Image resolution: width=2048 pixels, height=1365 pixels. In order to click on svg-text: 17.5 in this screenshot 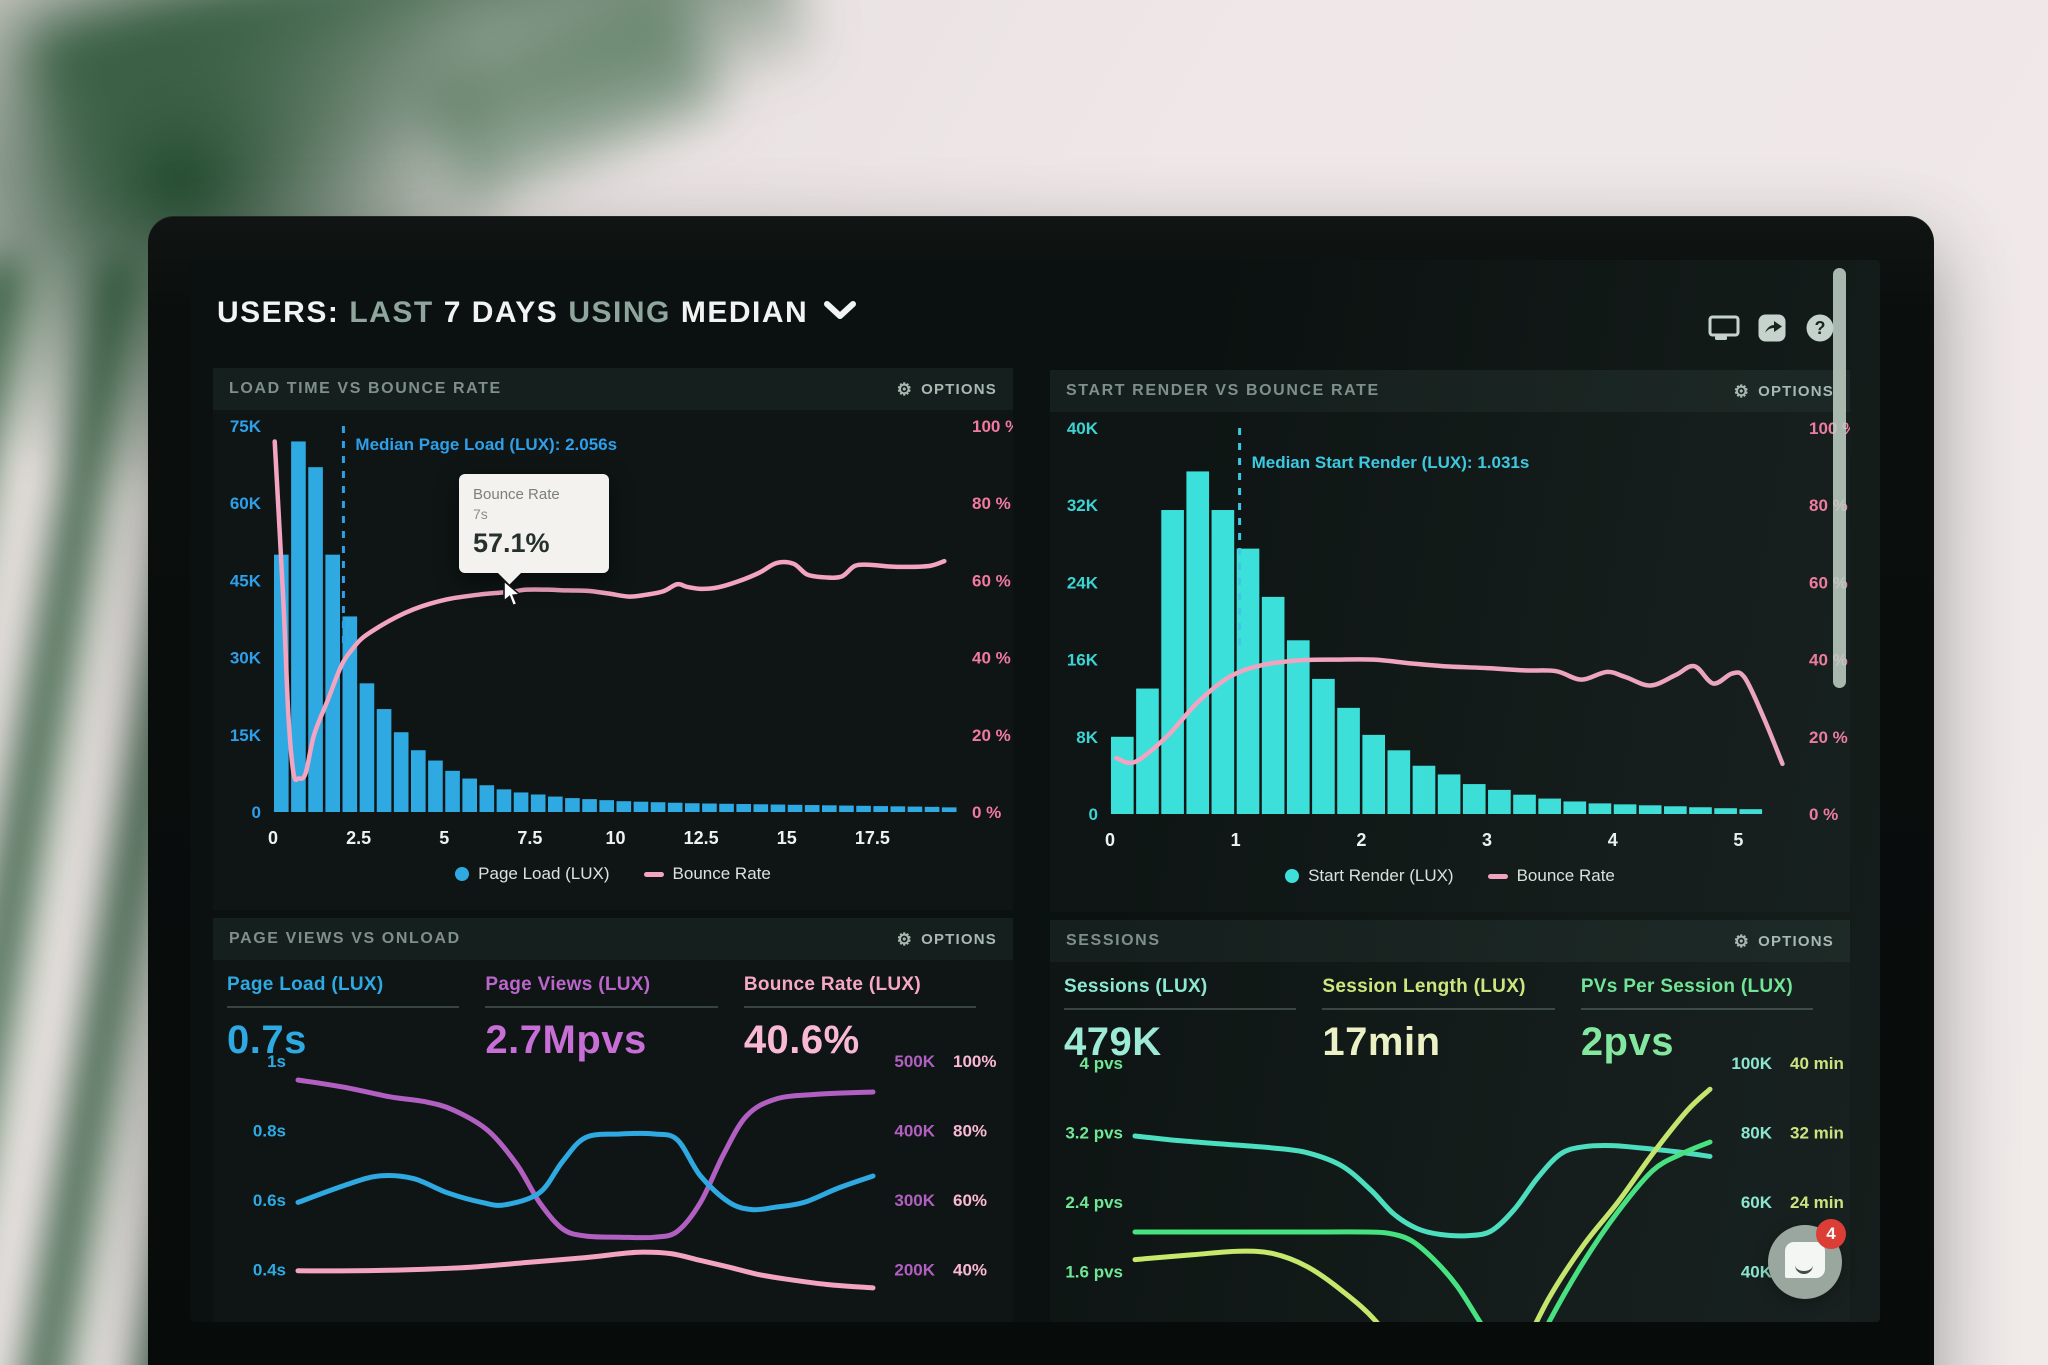, I will do `click(872, 838)`.